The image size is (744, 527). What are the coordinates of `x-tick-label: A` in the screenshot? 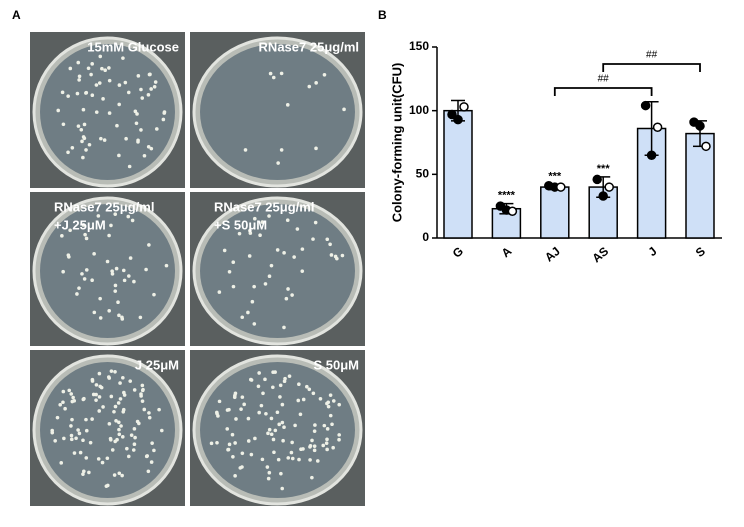 It's located at (507, 252).